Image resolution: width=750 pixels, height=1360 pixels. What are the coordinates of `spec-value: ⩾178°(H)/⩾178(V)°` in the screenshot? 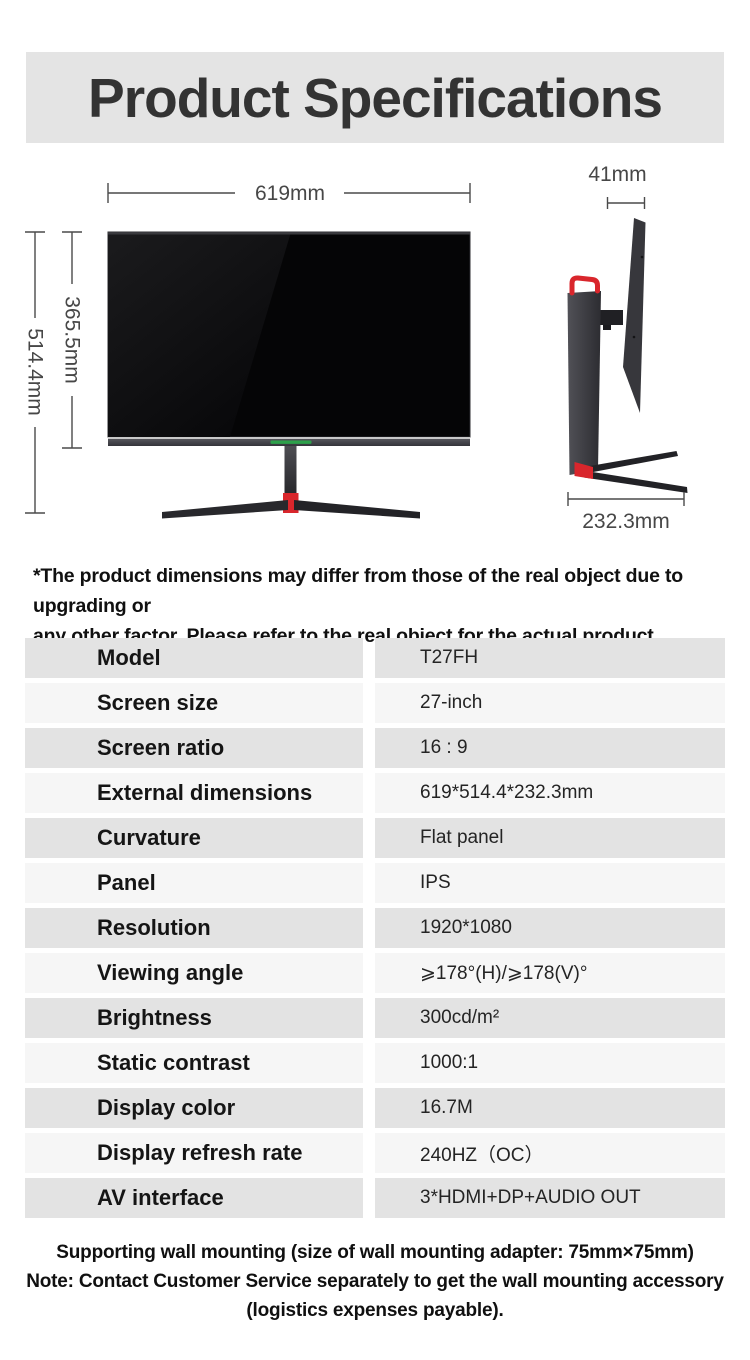 It's located at (550, 973).